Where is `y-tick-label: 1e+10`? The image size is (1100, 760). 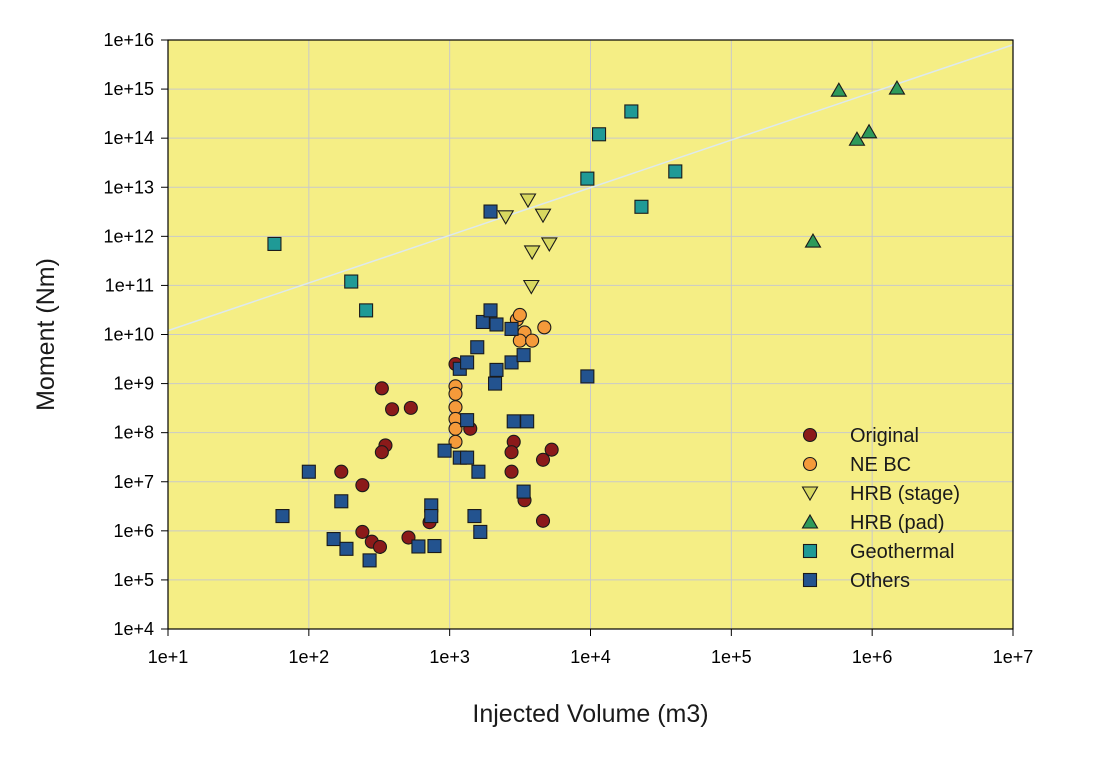
y-tick-label: 1e+10 is located at coordinates (128, 335).